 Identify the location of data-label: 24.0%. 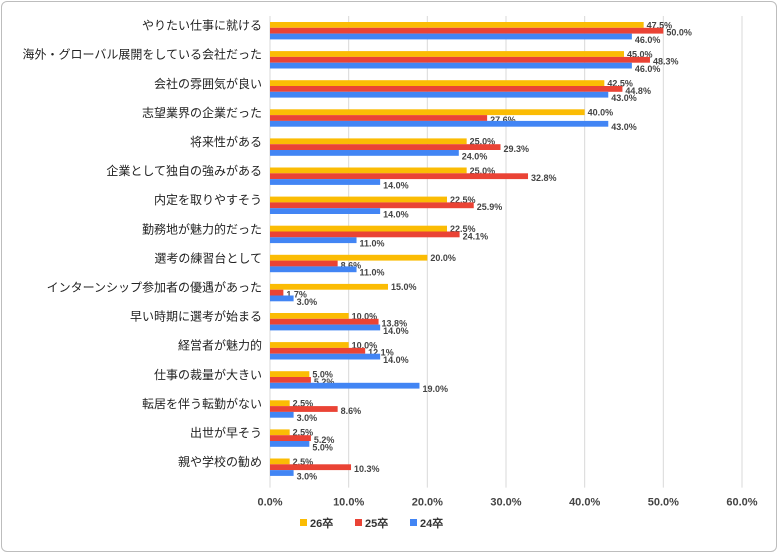
(475, 156).